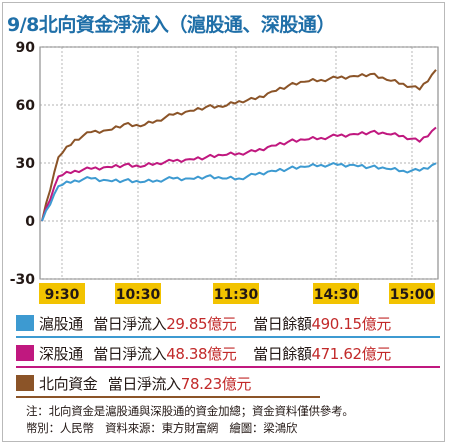 The width and height of the screenshot is (449, 446). What do you see at coordinates (26, 48) in the screenshot?
I see `y-tick-label: 90` at bounding box center [26, 48].